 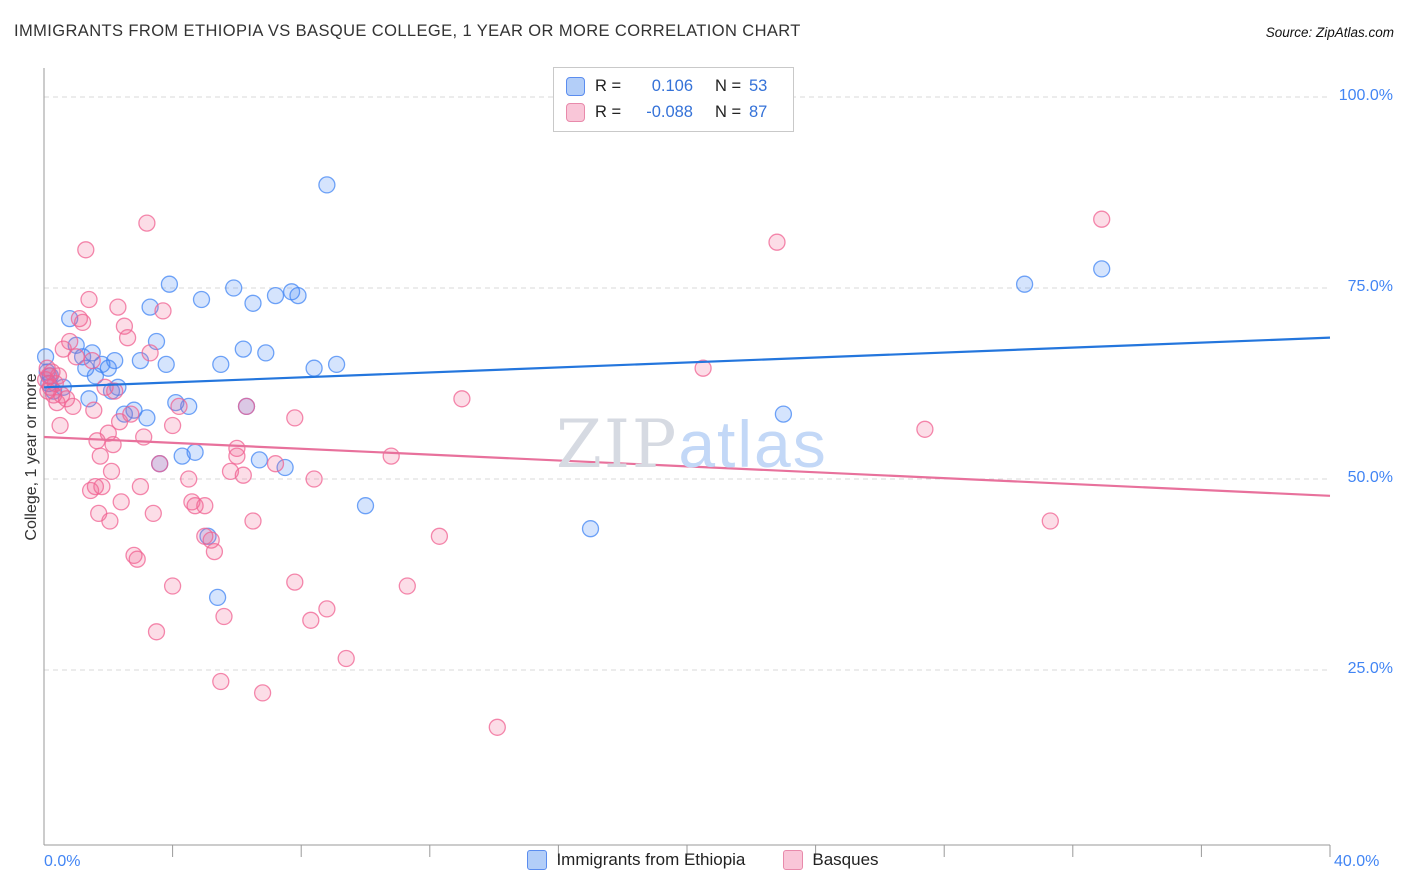 I want to click on y-tick-label-25: 25.0%, so click(x=1370, y=668).